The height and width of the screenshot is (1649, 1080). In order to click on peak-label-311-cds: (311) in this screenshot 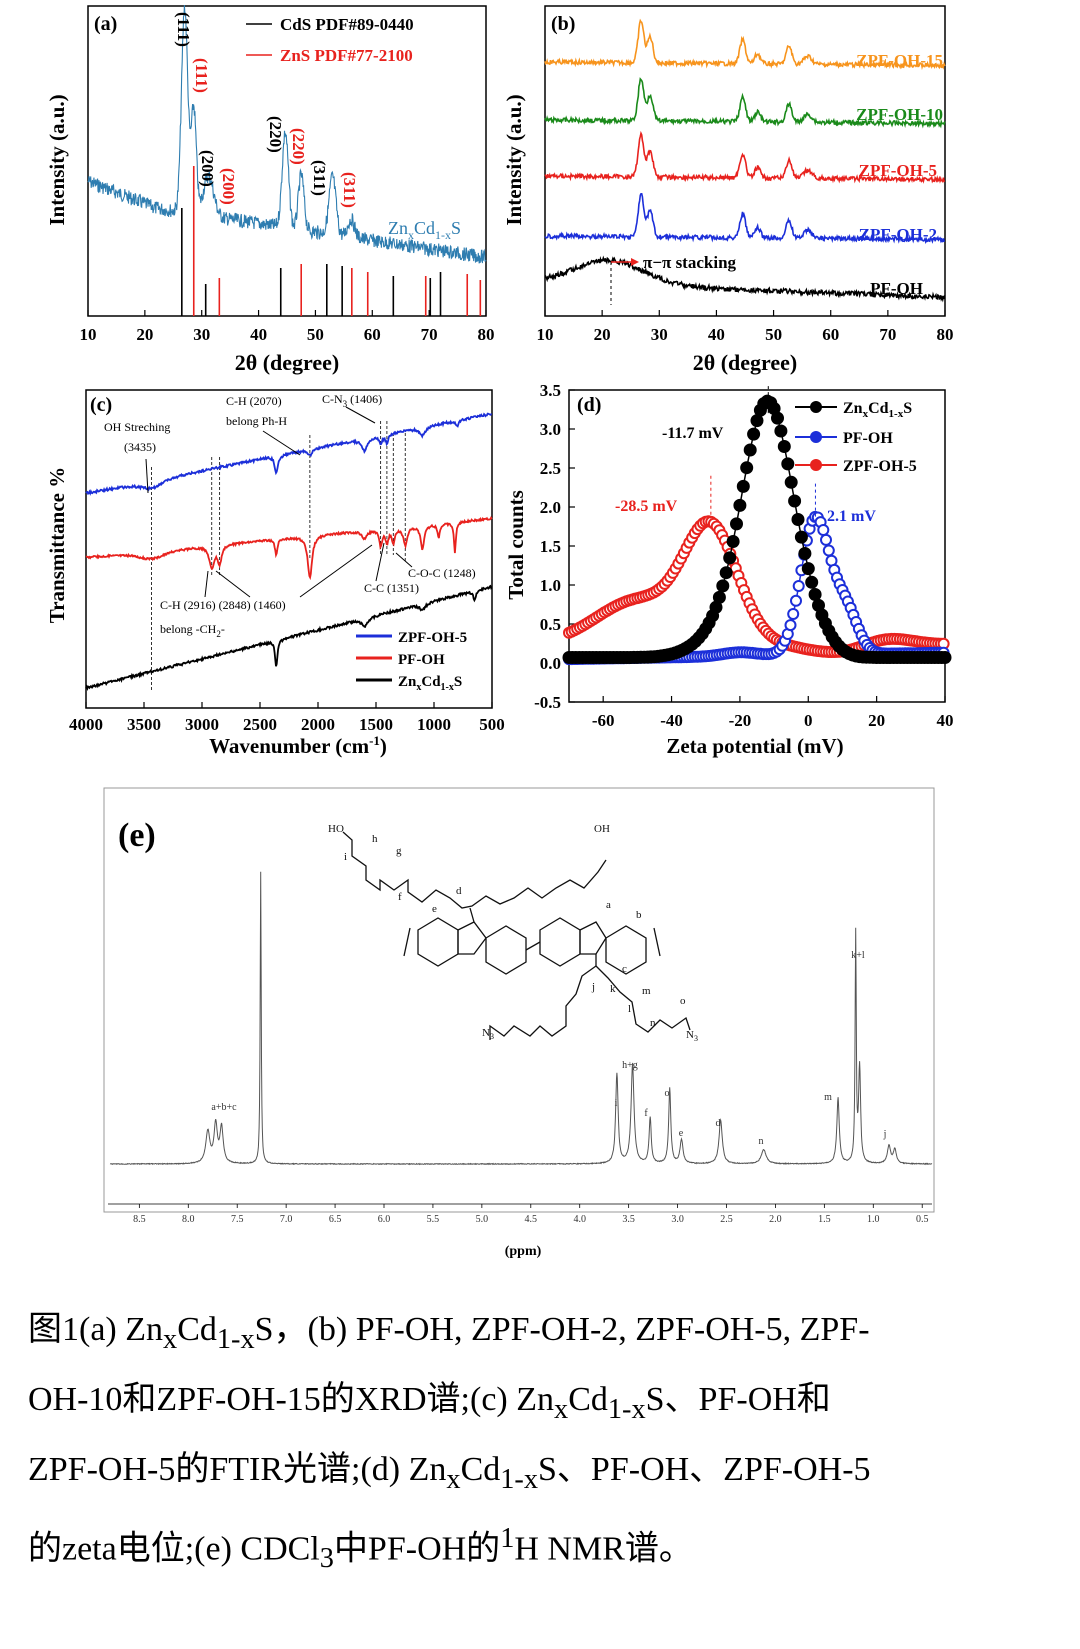, I will do `click(319, 178)`.